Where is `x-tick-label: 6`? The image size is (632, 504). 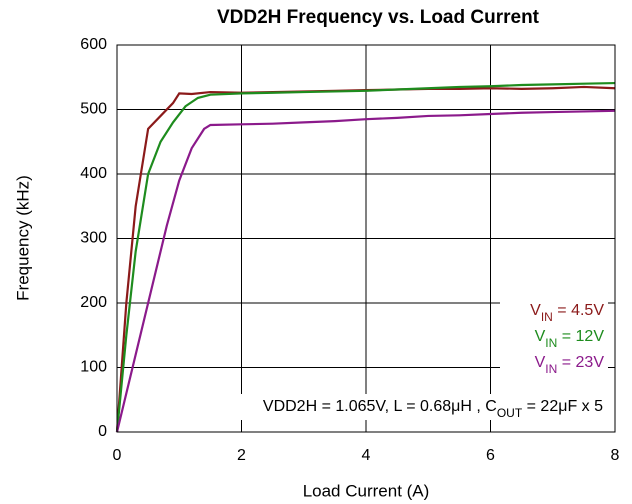
x-tick-label: 6 is located at coordinates (490, 455).